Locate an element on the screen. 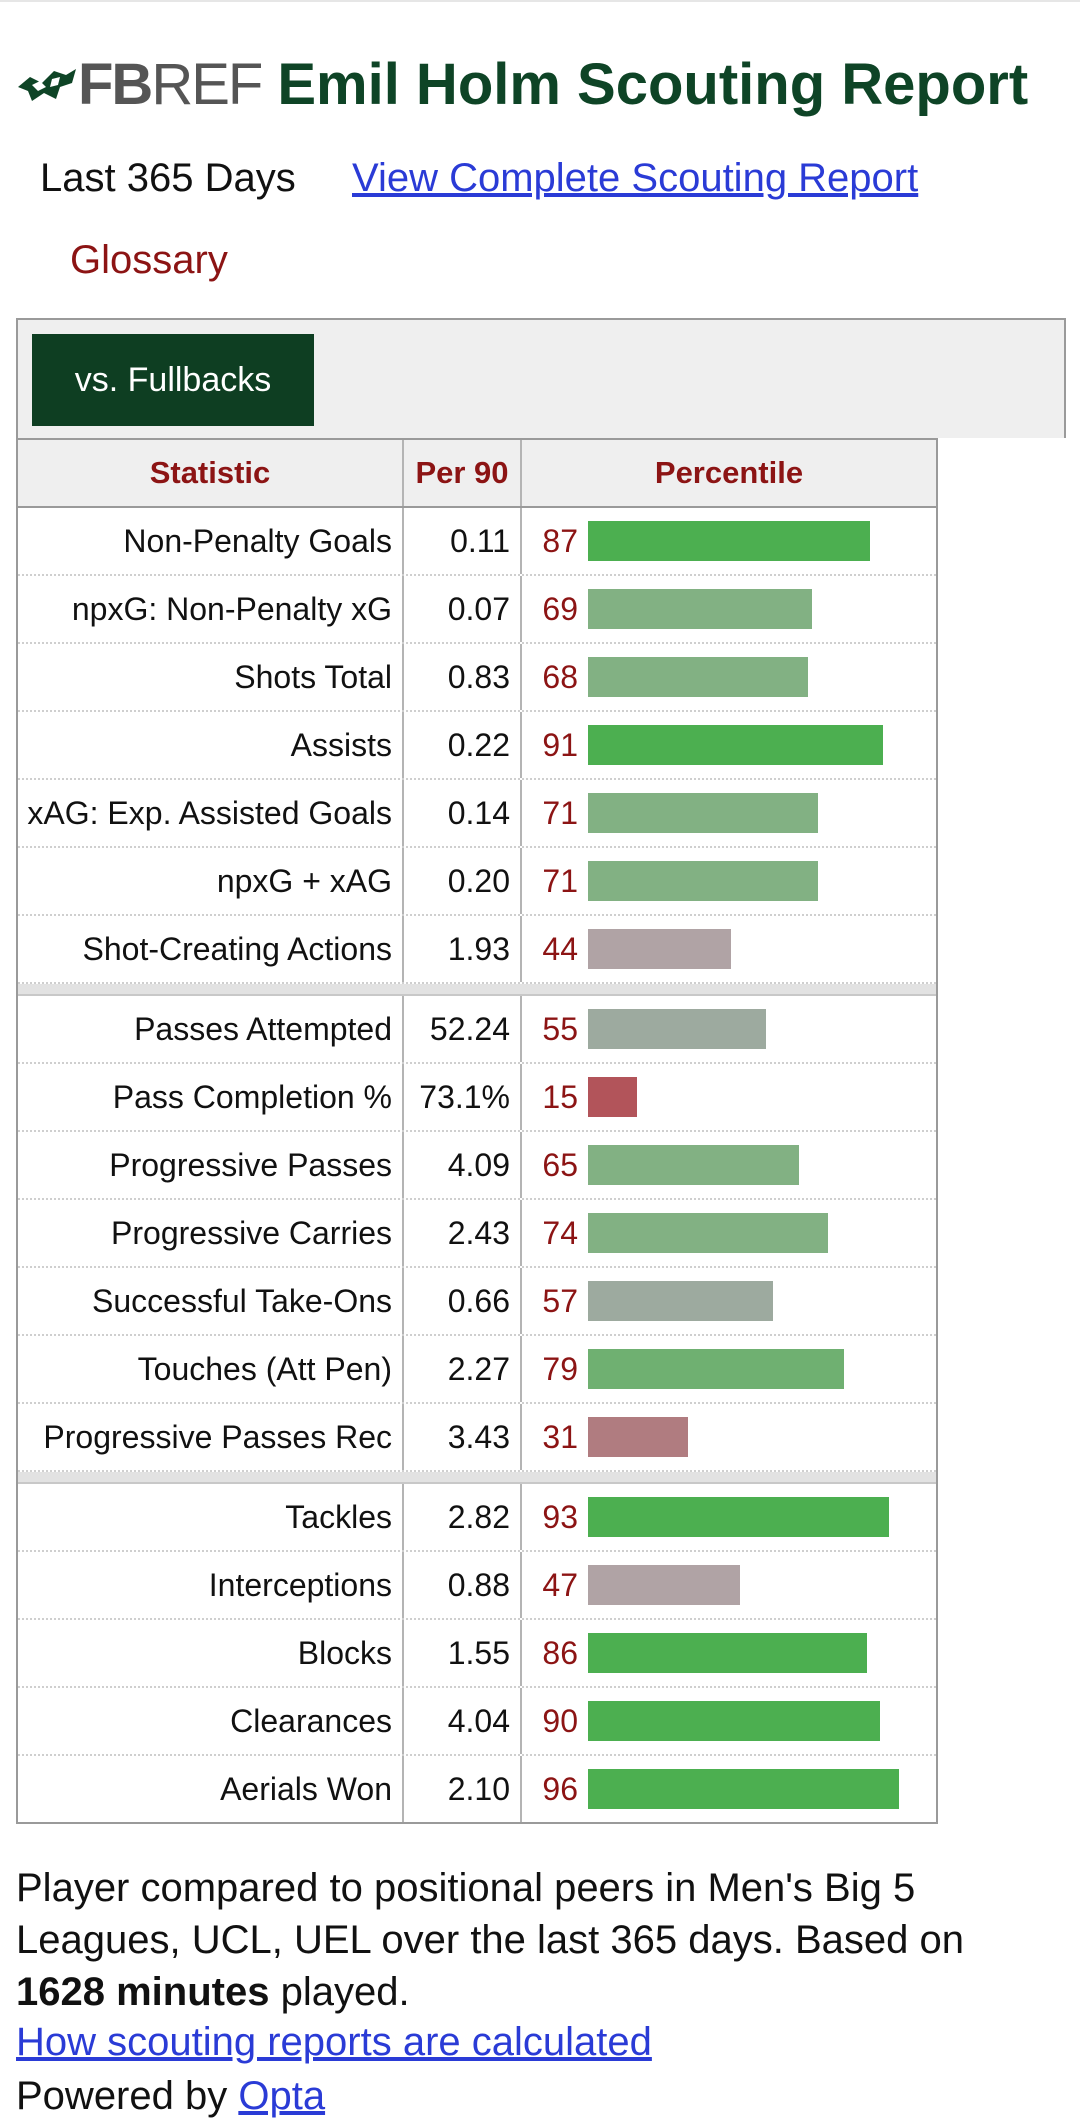 This screenshot has width=1080, height=2119. stat-label: npxG + xAG is located at coordinates (211, 881).